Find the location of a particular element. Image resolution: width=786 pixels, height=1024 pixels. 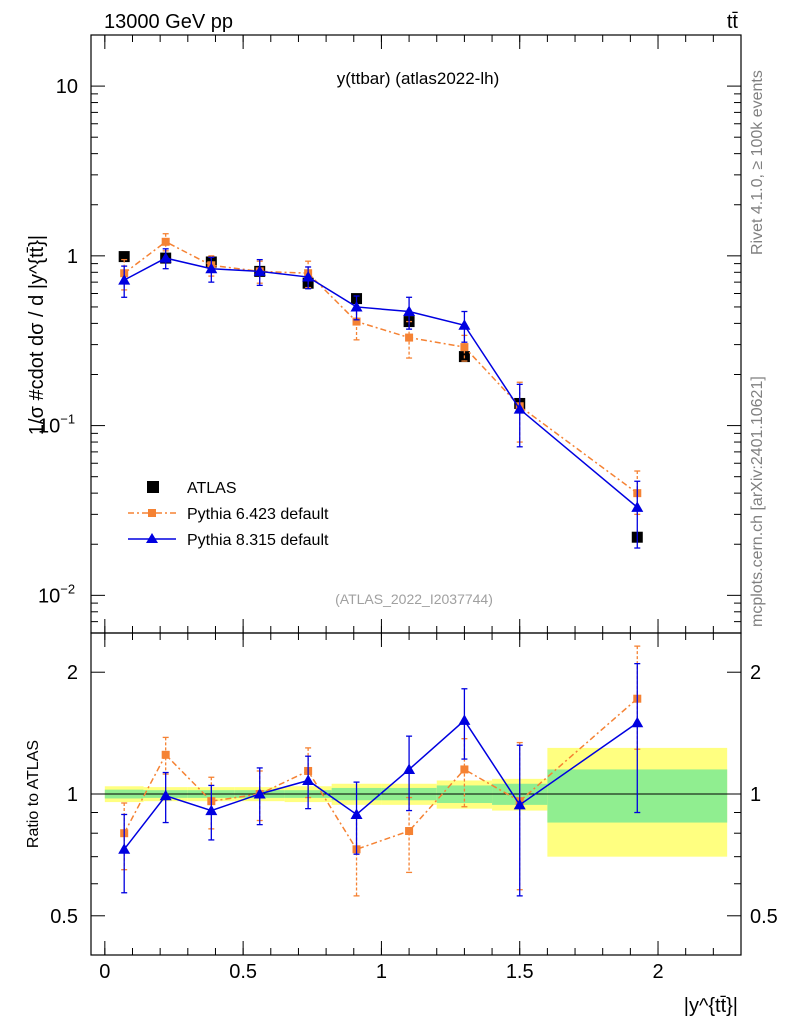

legend-pythia6-label: Pythia 6.423 default is located at coordinates (258, 514).